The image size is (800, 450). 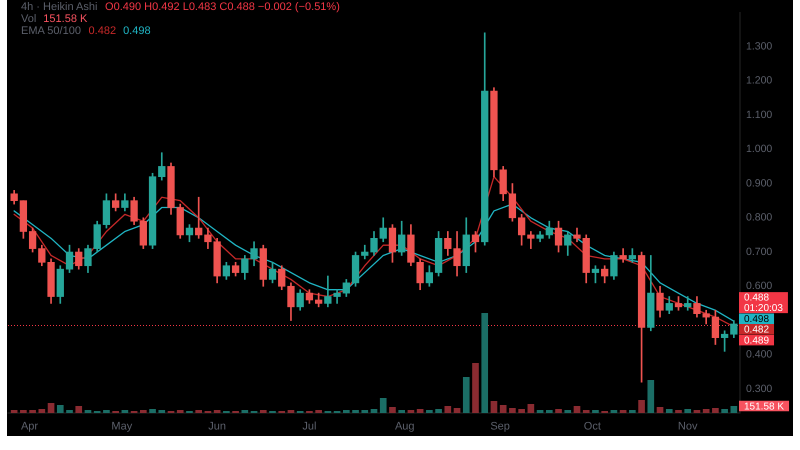 I want to click on text: 01:20:03, so click(x=764, y=308).